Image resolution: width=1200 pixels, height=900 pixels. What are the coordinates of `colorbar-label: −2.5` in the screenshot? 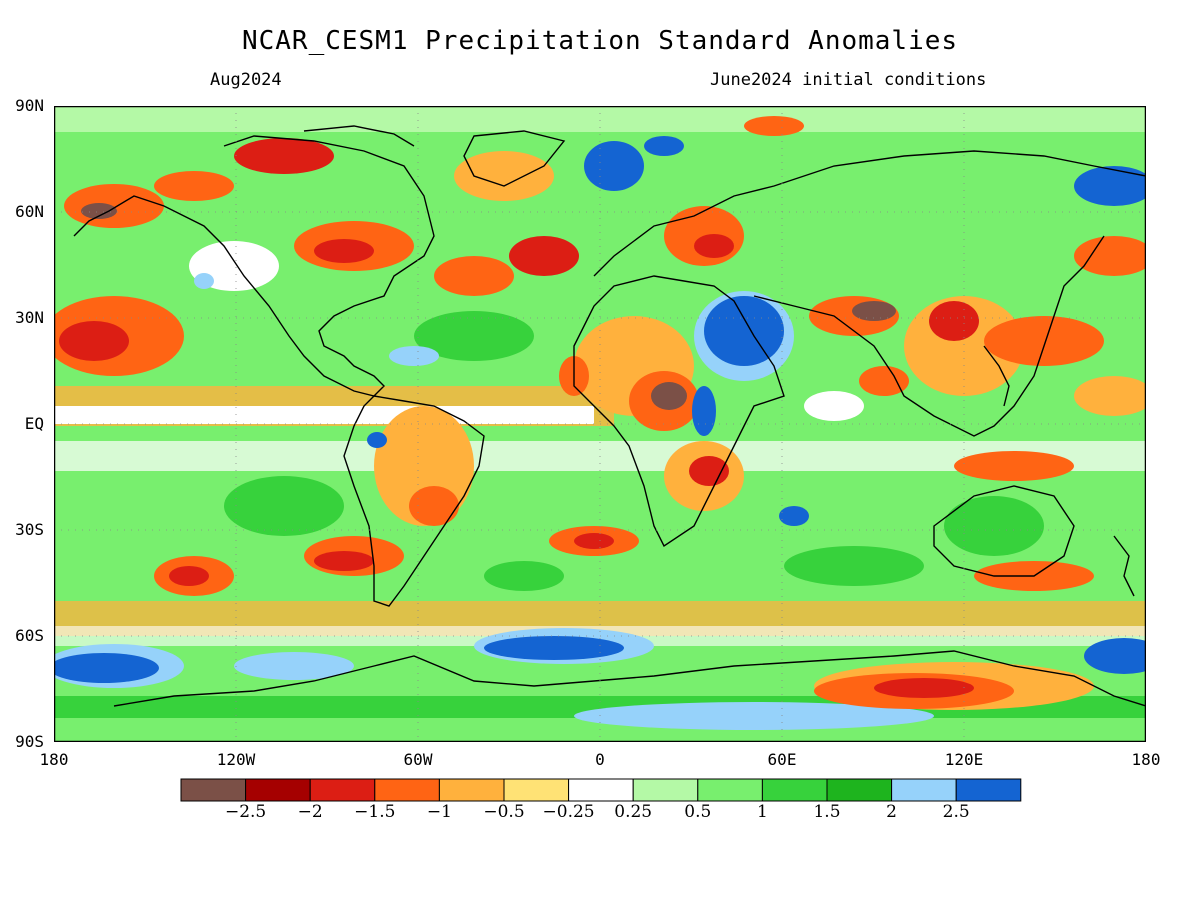 It's located at (245, 812).